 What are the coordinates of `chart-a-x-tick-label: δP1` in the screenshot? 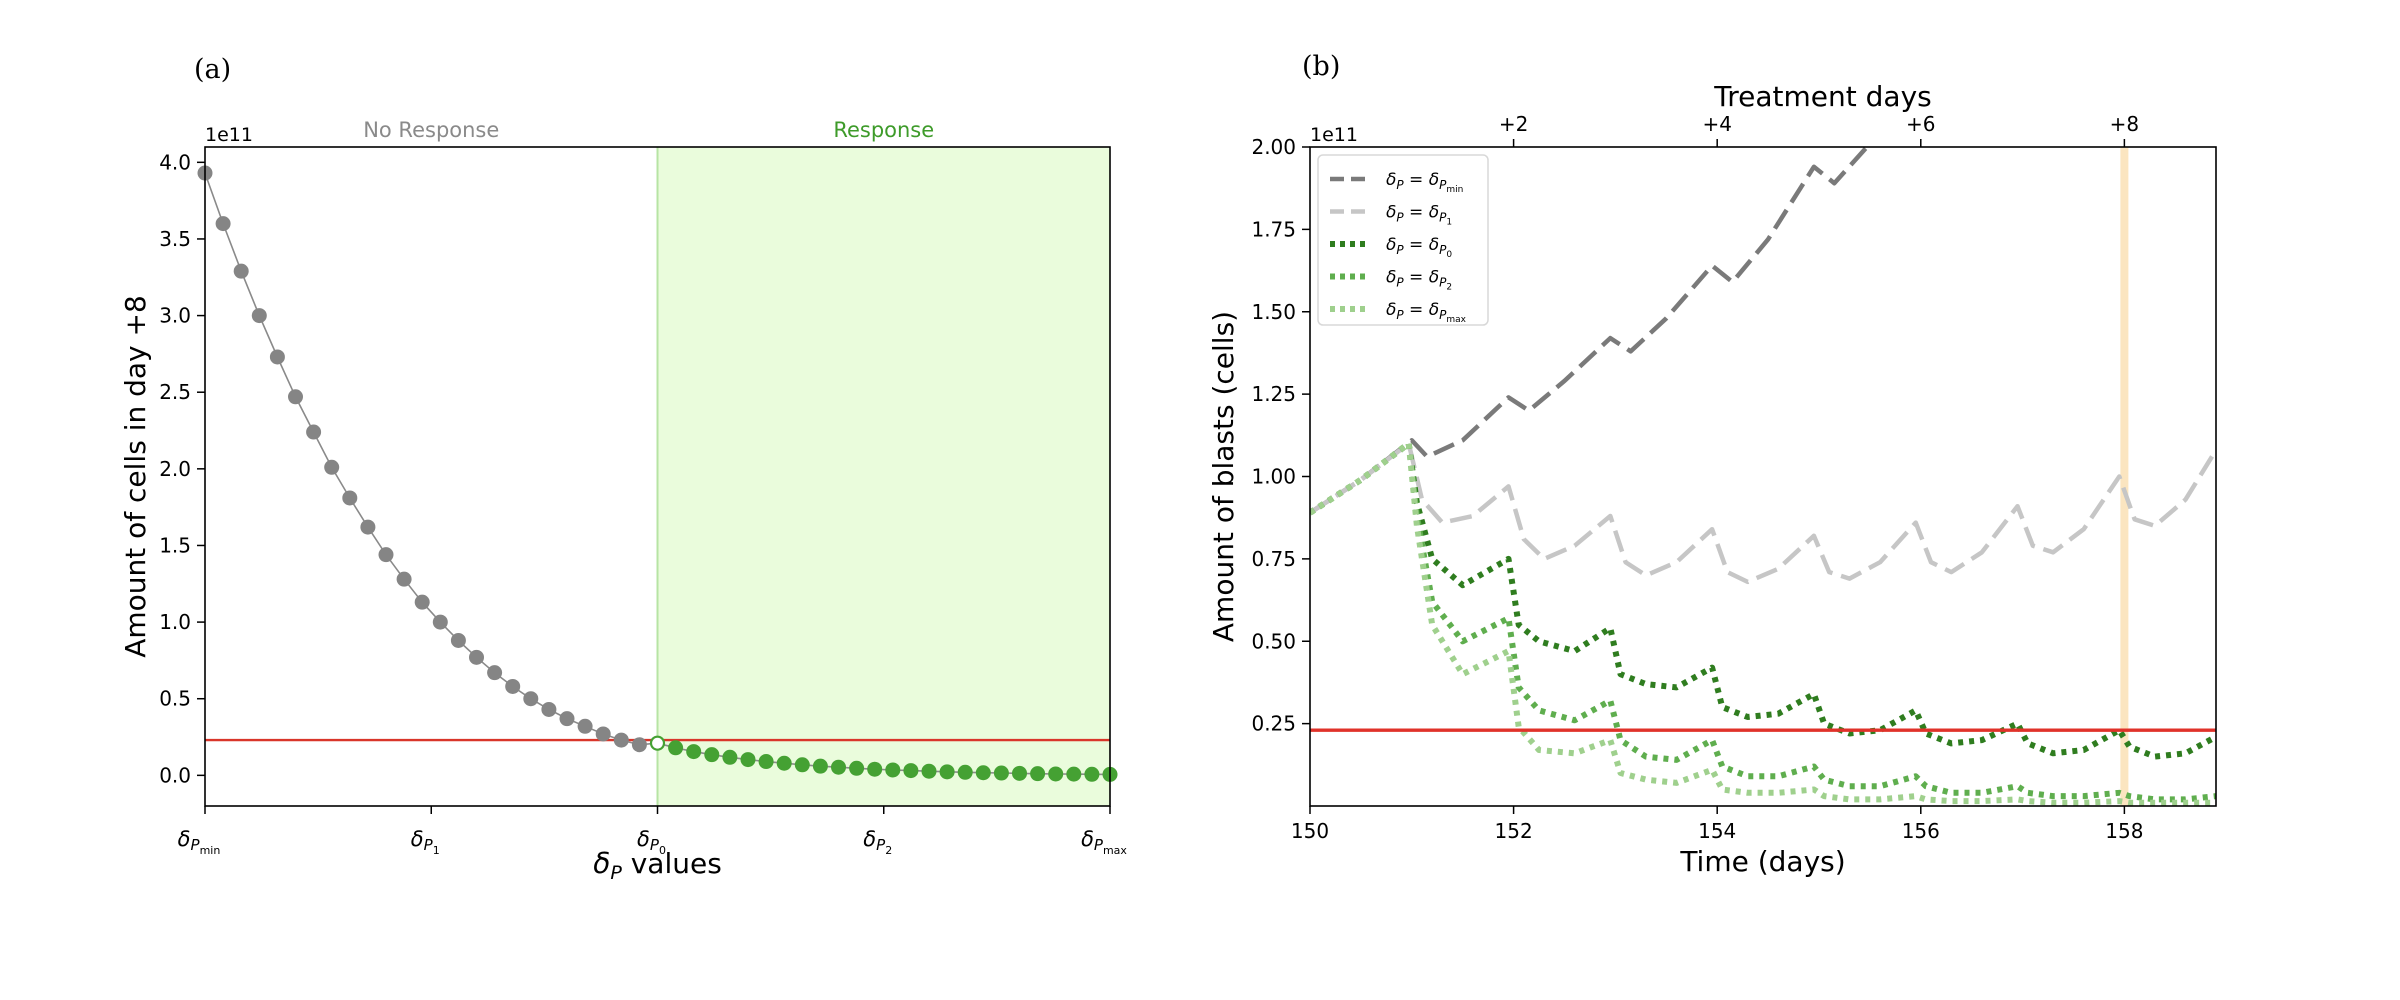 It's located at (425, 842).